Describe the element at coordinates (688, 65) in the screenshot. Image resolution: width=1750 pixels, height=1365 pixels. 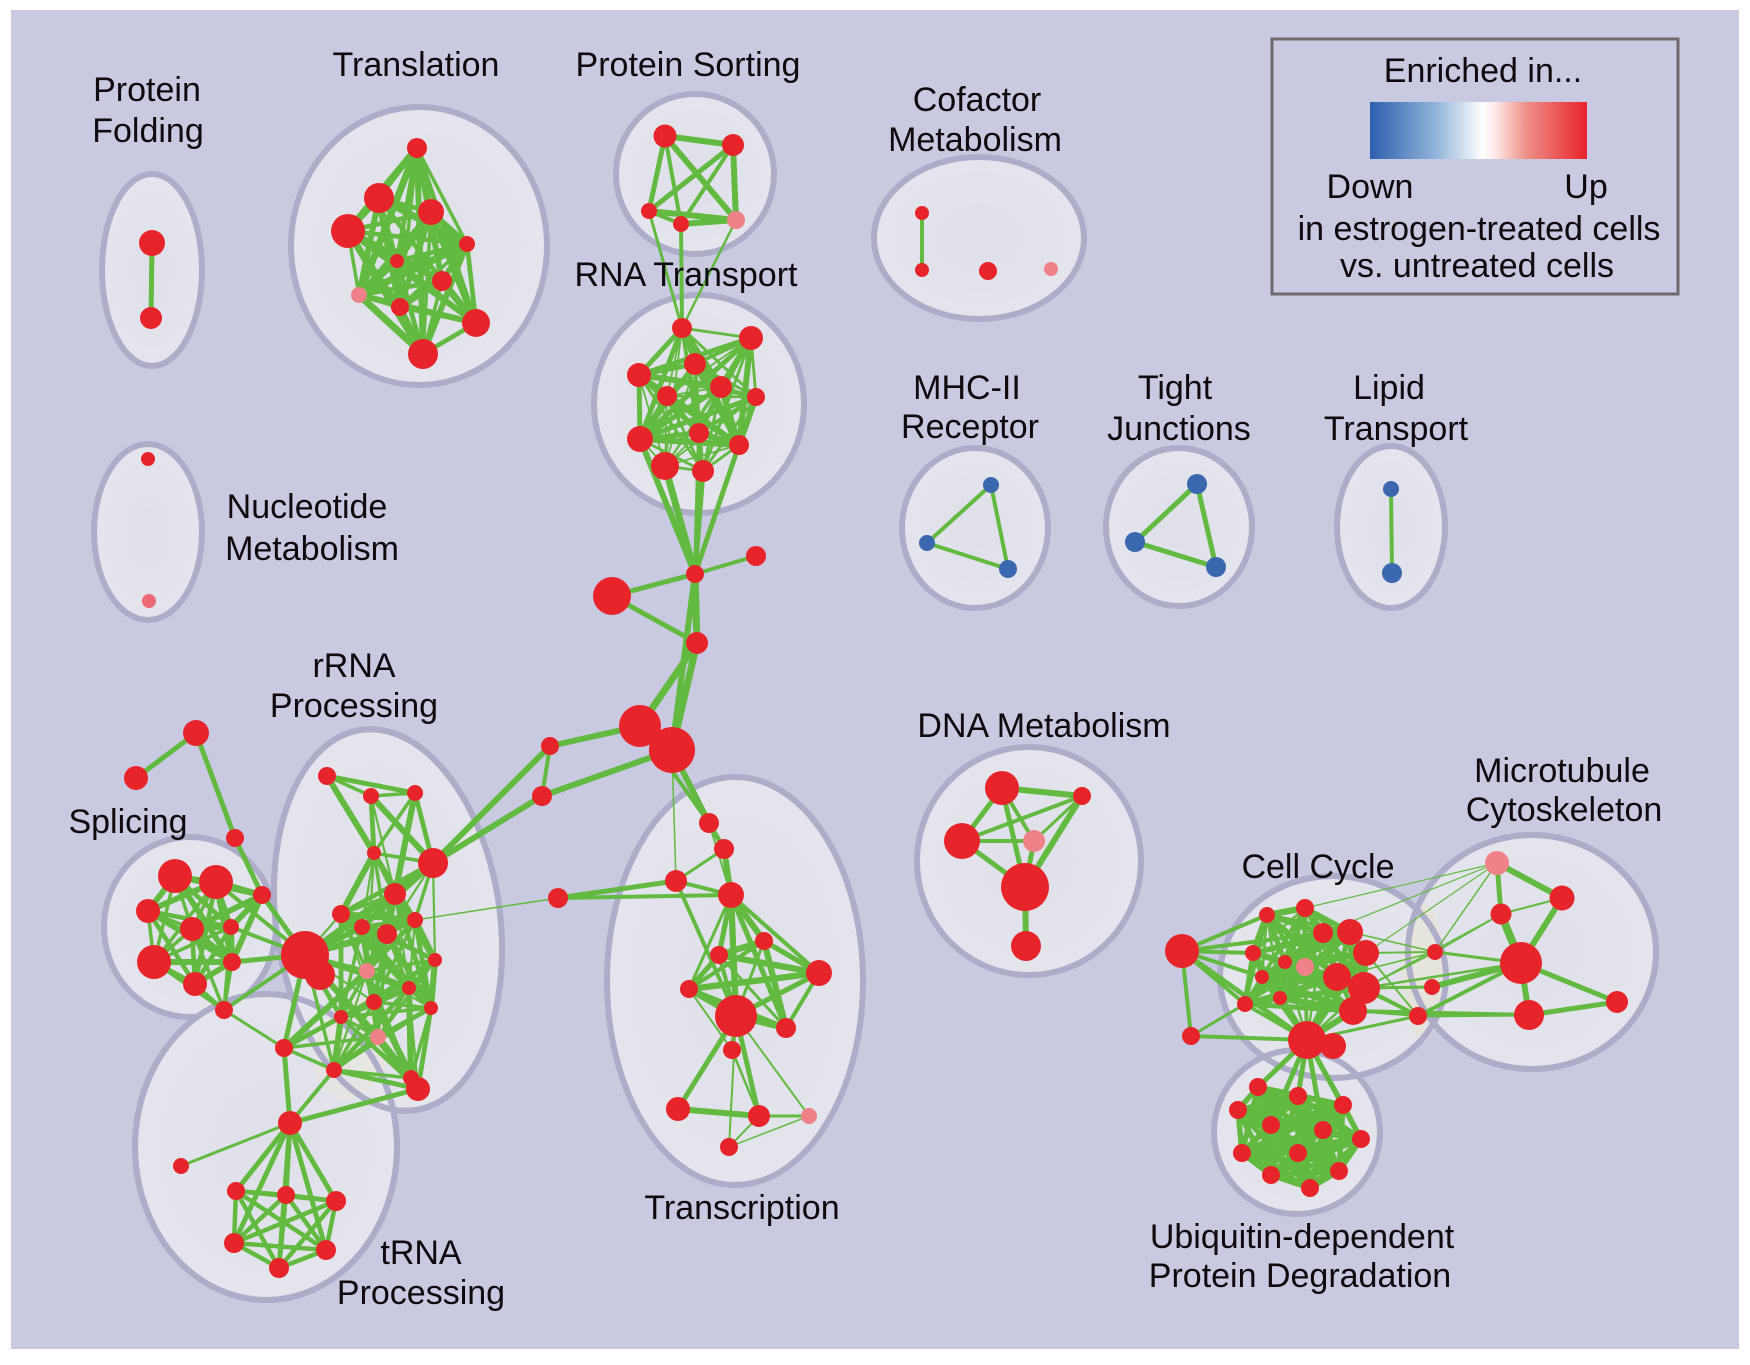
I see `svg-text: Protein Sorting` at that location.